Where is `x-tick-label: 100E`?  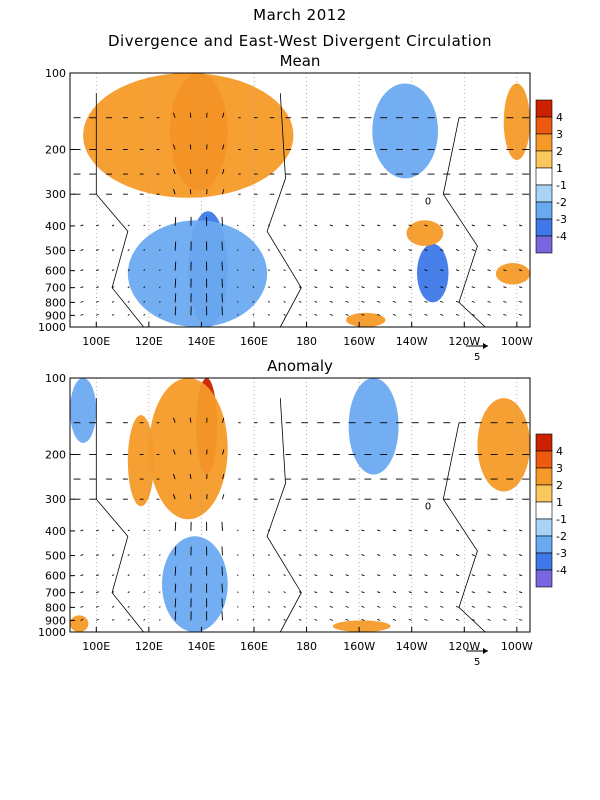
x-tick-label: 100E is located at coordinates (96, 341).